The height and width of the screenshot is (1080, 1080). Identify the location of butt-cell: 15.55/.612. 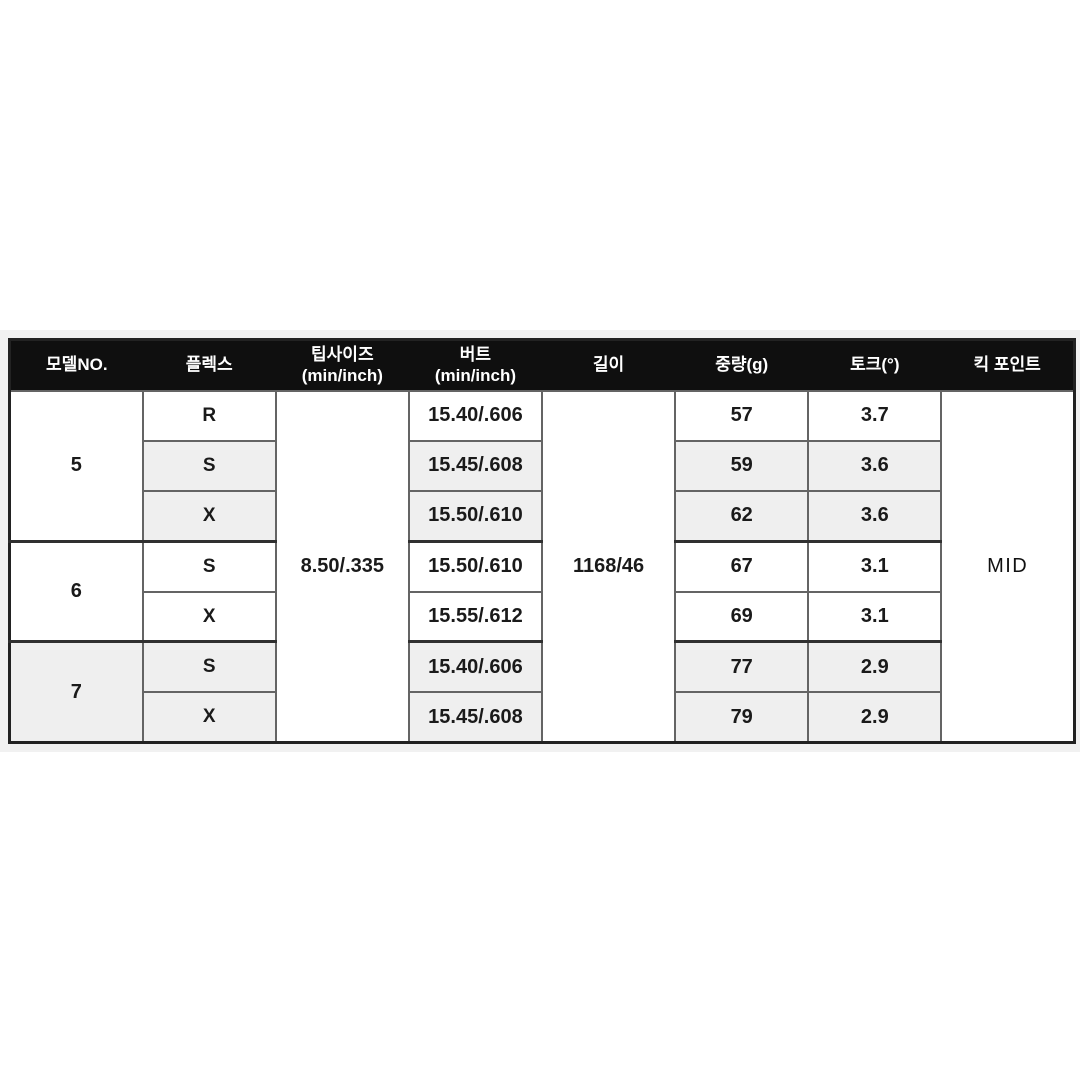
(475, 616).